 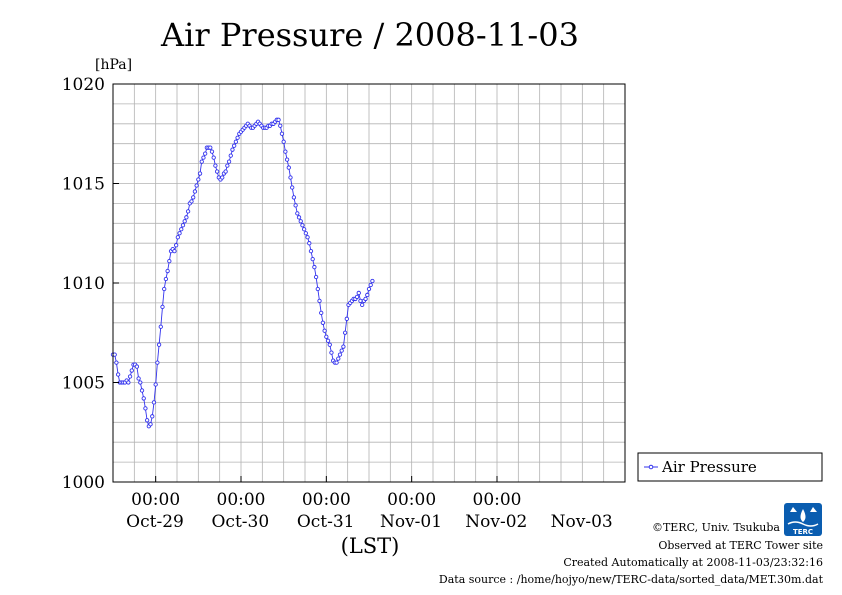 I want to click on y-tick-label: 1010, so click(x=83, y=284).